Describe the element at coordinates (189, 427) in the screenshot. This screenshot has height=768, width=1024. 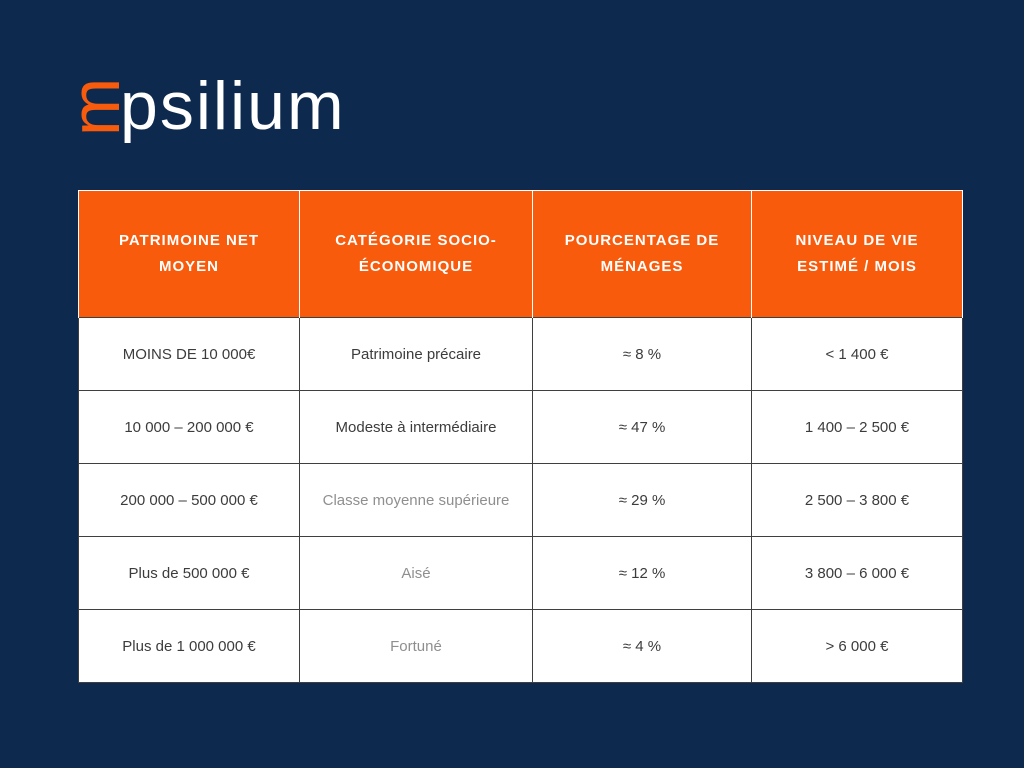
I see `table-cell: 10 000 – 200 000 €` at that location.